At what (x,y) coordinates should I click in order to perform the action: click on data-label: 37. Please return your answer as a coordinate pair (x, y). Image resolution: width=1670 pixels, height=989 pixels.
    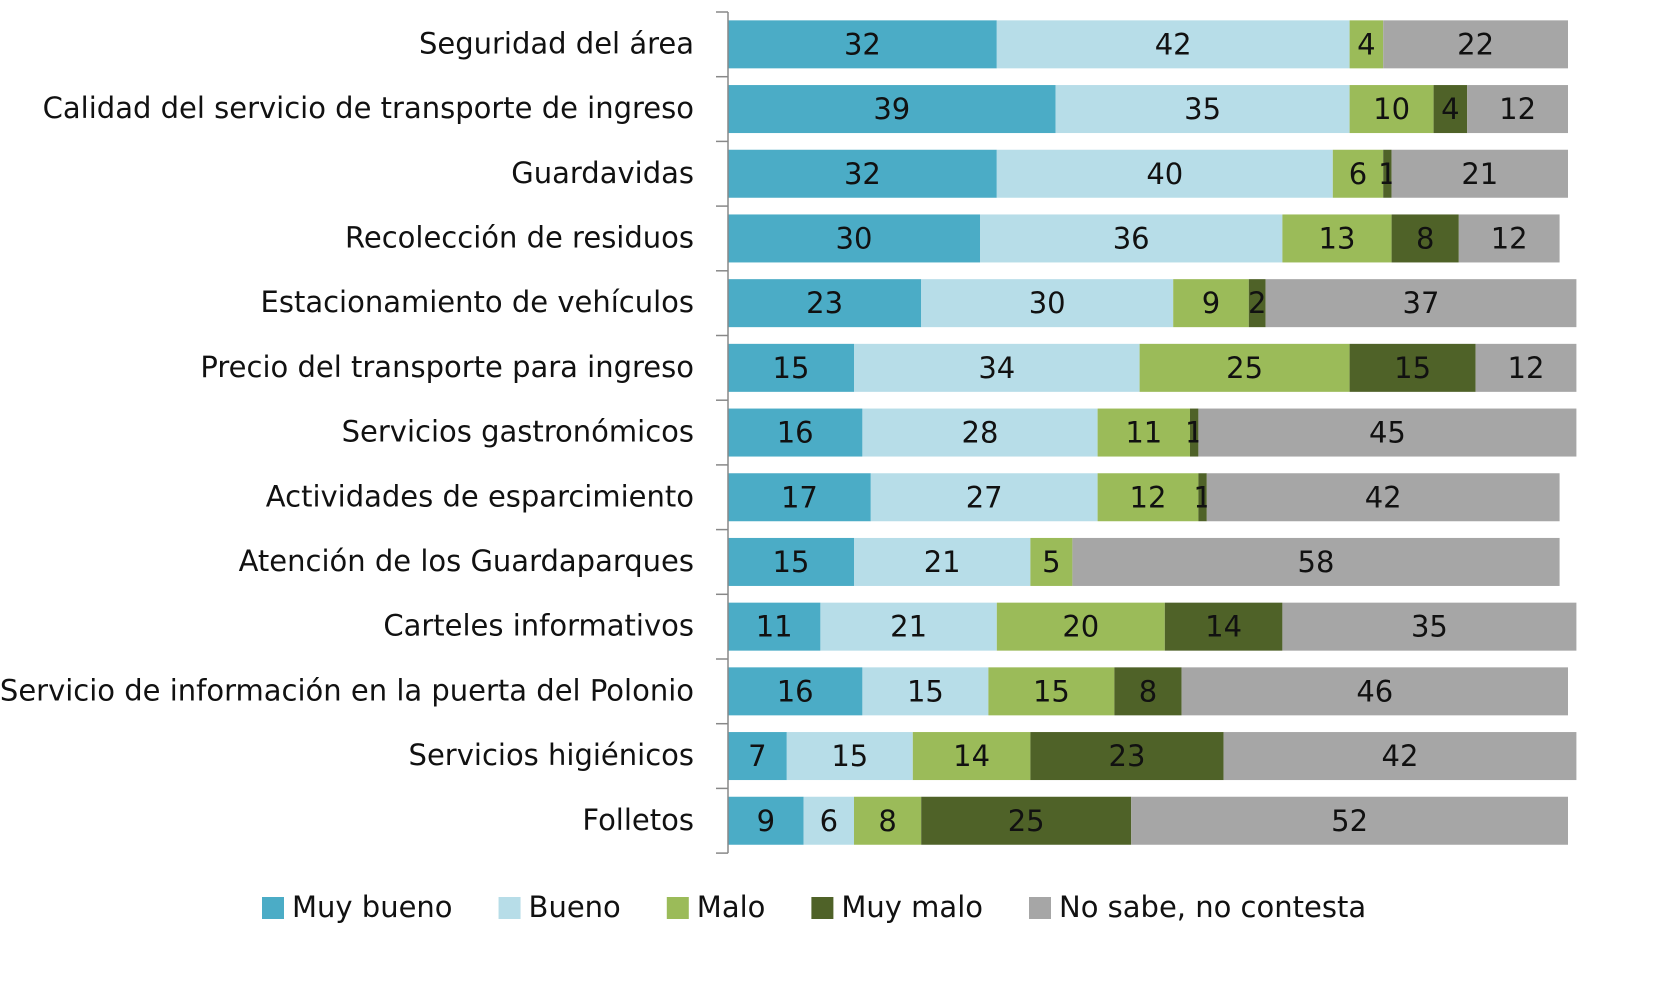
    Looking at the image, I should click on (1421, 303).